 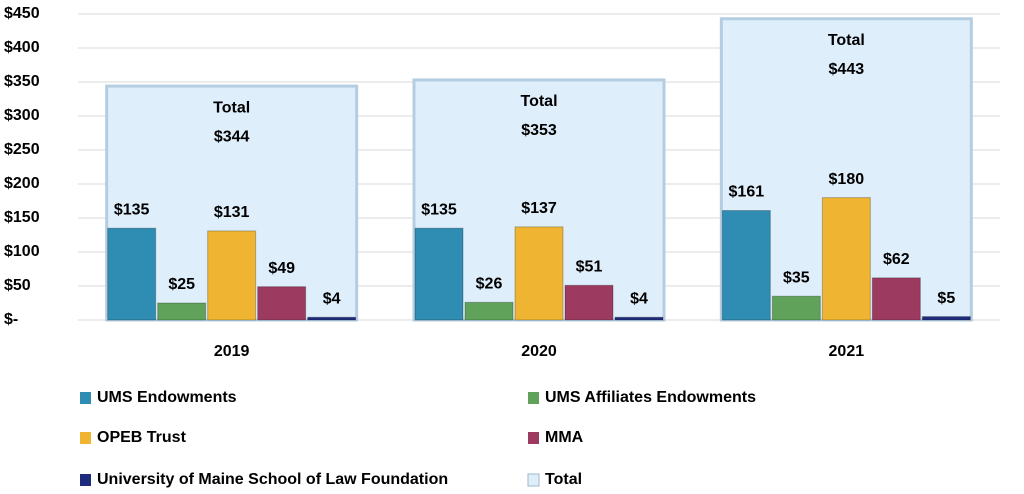 What do you see at coordinates (17, 285) in the screenshot?
I see `y-tick-label: $50` at bounding box center [17, 285].